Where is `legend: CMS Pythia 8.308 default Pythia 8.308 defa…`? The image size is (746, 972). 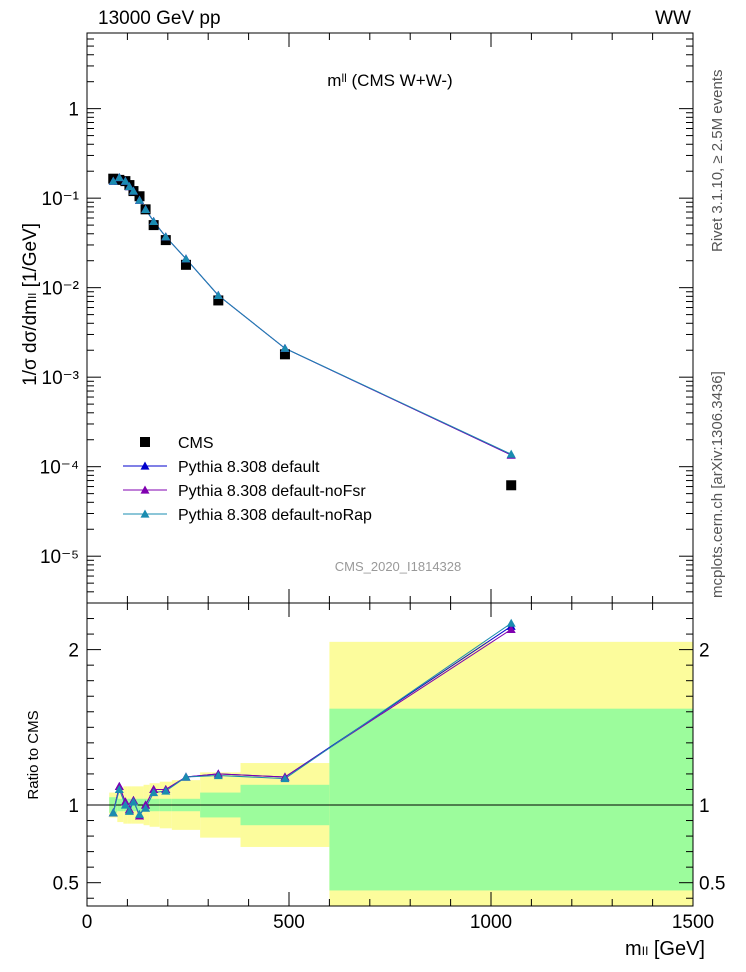
legend: CMS Pythia 8.308 default Pythia 8.308 defa… is located at coordinates (247, 479).